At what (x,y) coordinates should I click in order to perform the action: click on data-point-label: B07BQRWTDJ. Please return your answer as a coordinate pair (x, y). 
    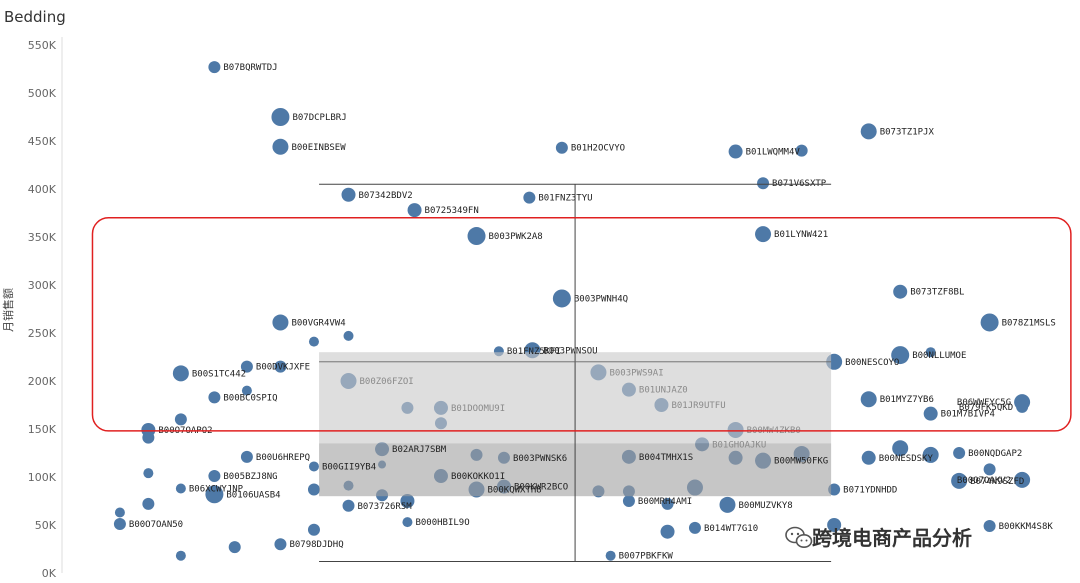
    Looking at the image, I should click on (250, 68).